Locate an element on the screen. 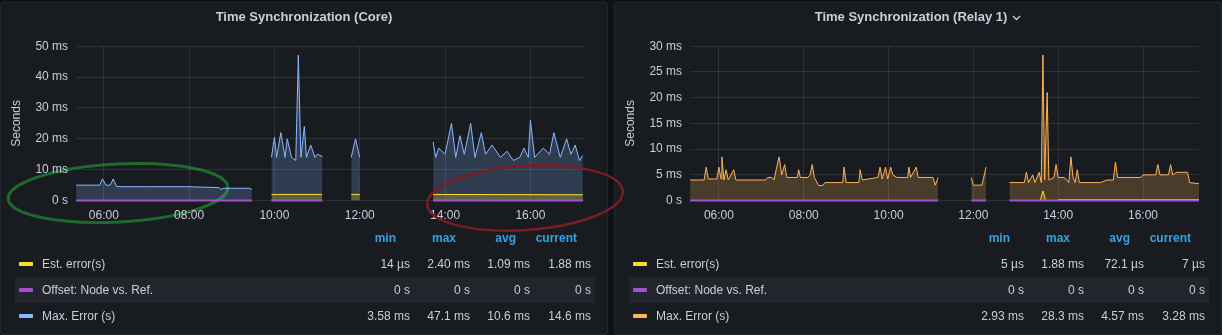  text: 2.93 ms is located at coordinates (1002, 316).